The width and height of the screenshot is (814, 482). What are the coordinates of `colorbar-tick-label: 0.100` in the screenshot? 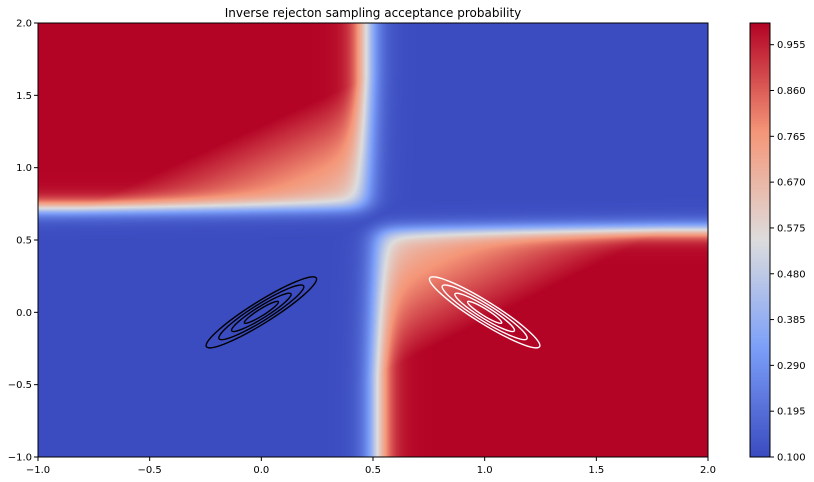 It's located at (791, 458).